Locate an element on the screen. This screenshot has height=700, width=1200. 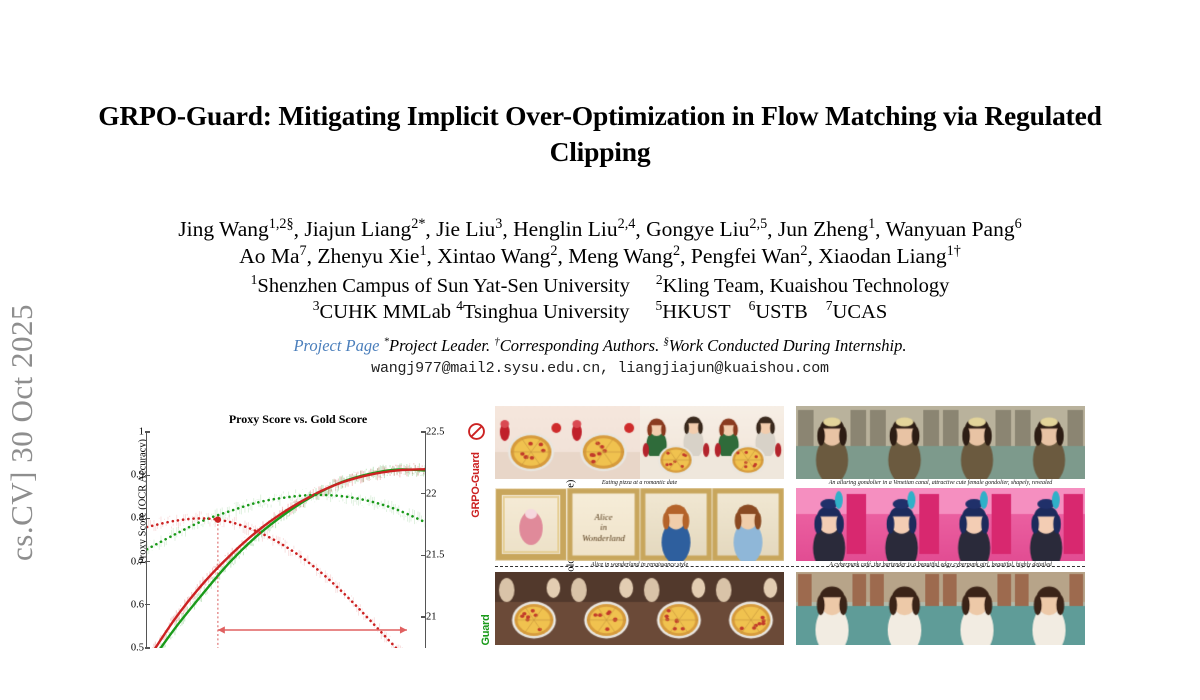
author-affil-marker: 7 is located at coordinates (303, 250).